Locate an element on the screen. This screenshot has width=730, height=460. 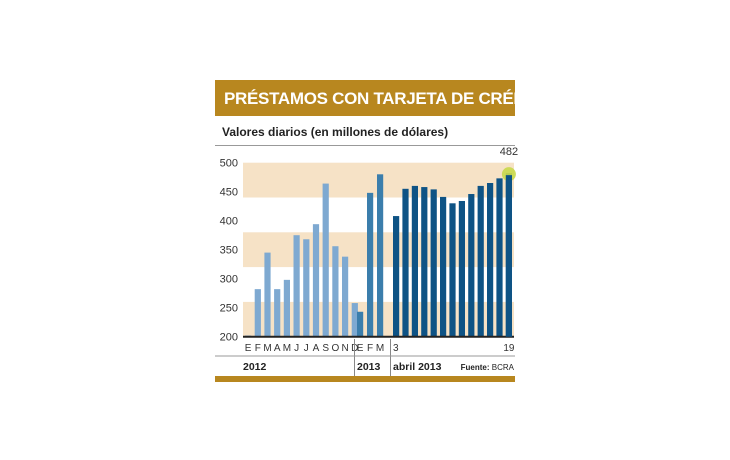
source-label: Fuente: is located at coordinates (476, 367).